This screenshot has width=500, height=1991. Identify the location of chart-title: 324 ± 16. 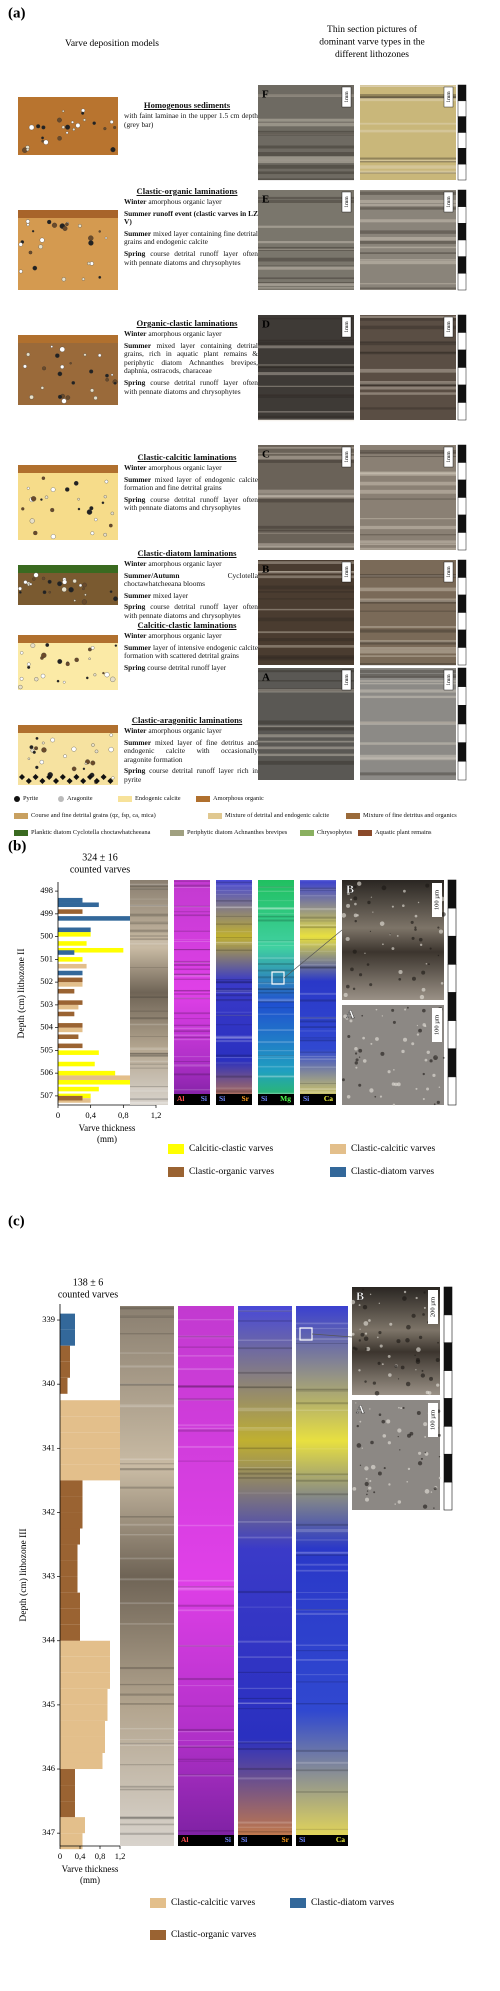
(100, 857).